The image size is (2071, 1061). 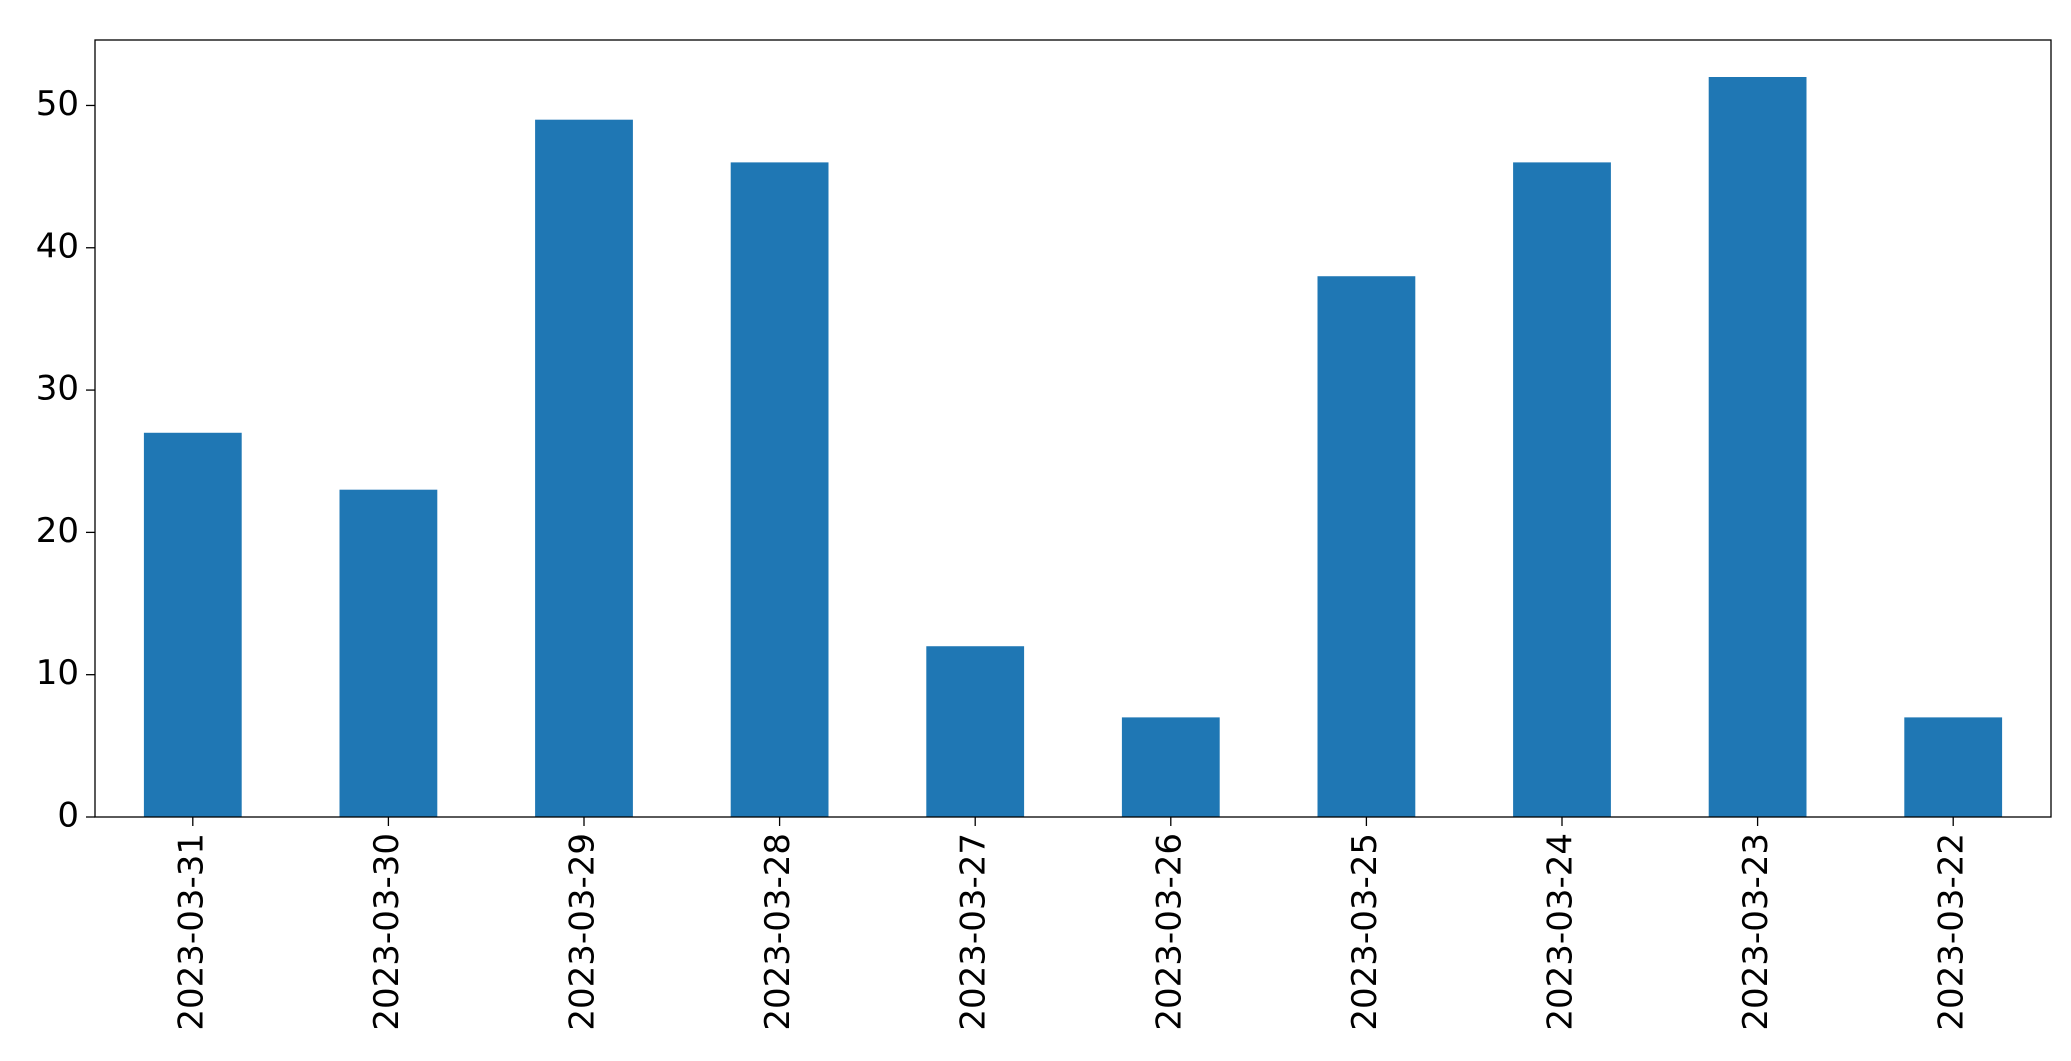 What do you see at coordinates (57, 389) in the screenshot?
I see `y-tick-label: 30` at bounding box center [57, 389].